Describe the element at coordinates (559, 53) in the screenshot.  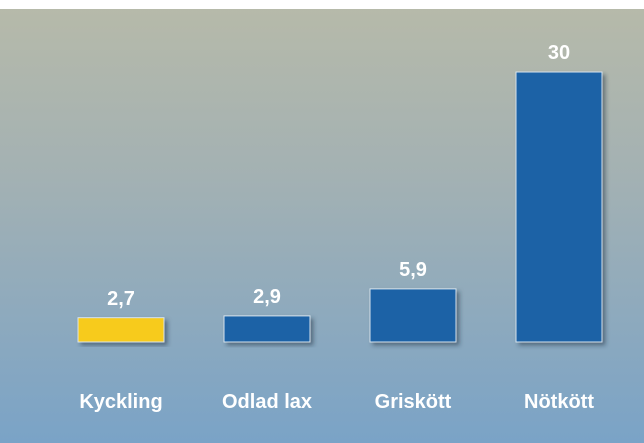
I see `value-label: 30` at that location.